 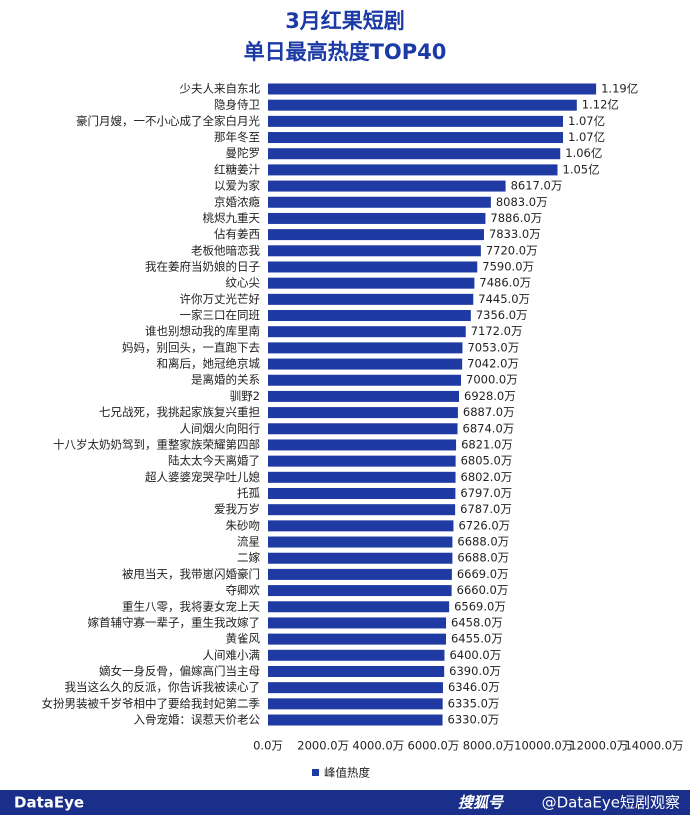 What do you see at coordinates (434, 746) in the screenshot?
I see `x-tick-label: 6000.0万` at bounding box center [434, 746].